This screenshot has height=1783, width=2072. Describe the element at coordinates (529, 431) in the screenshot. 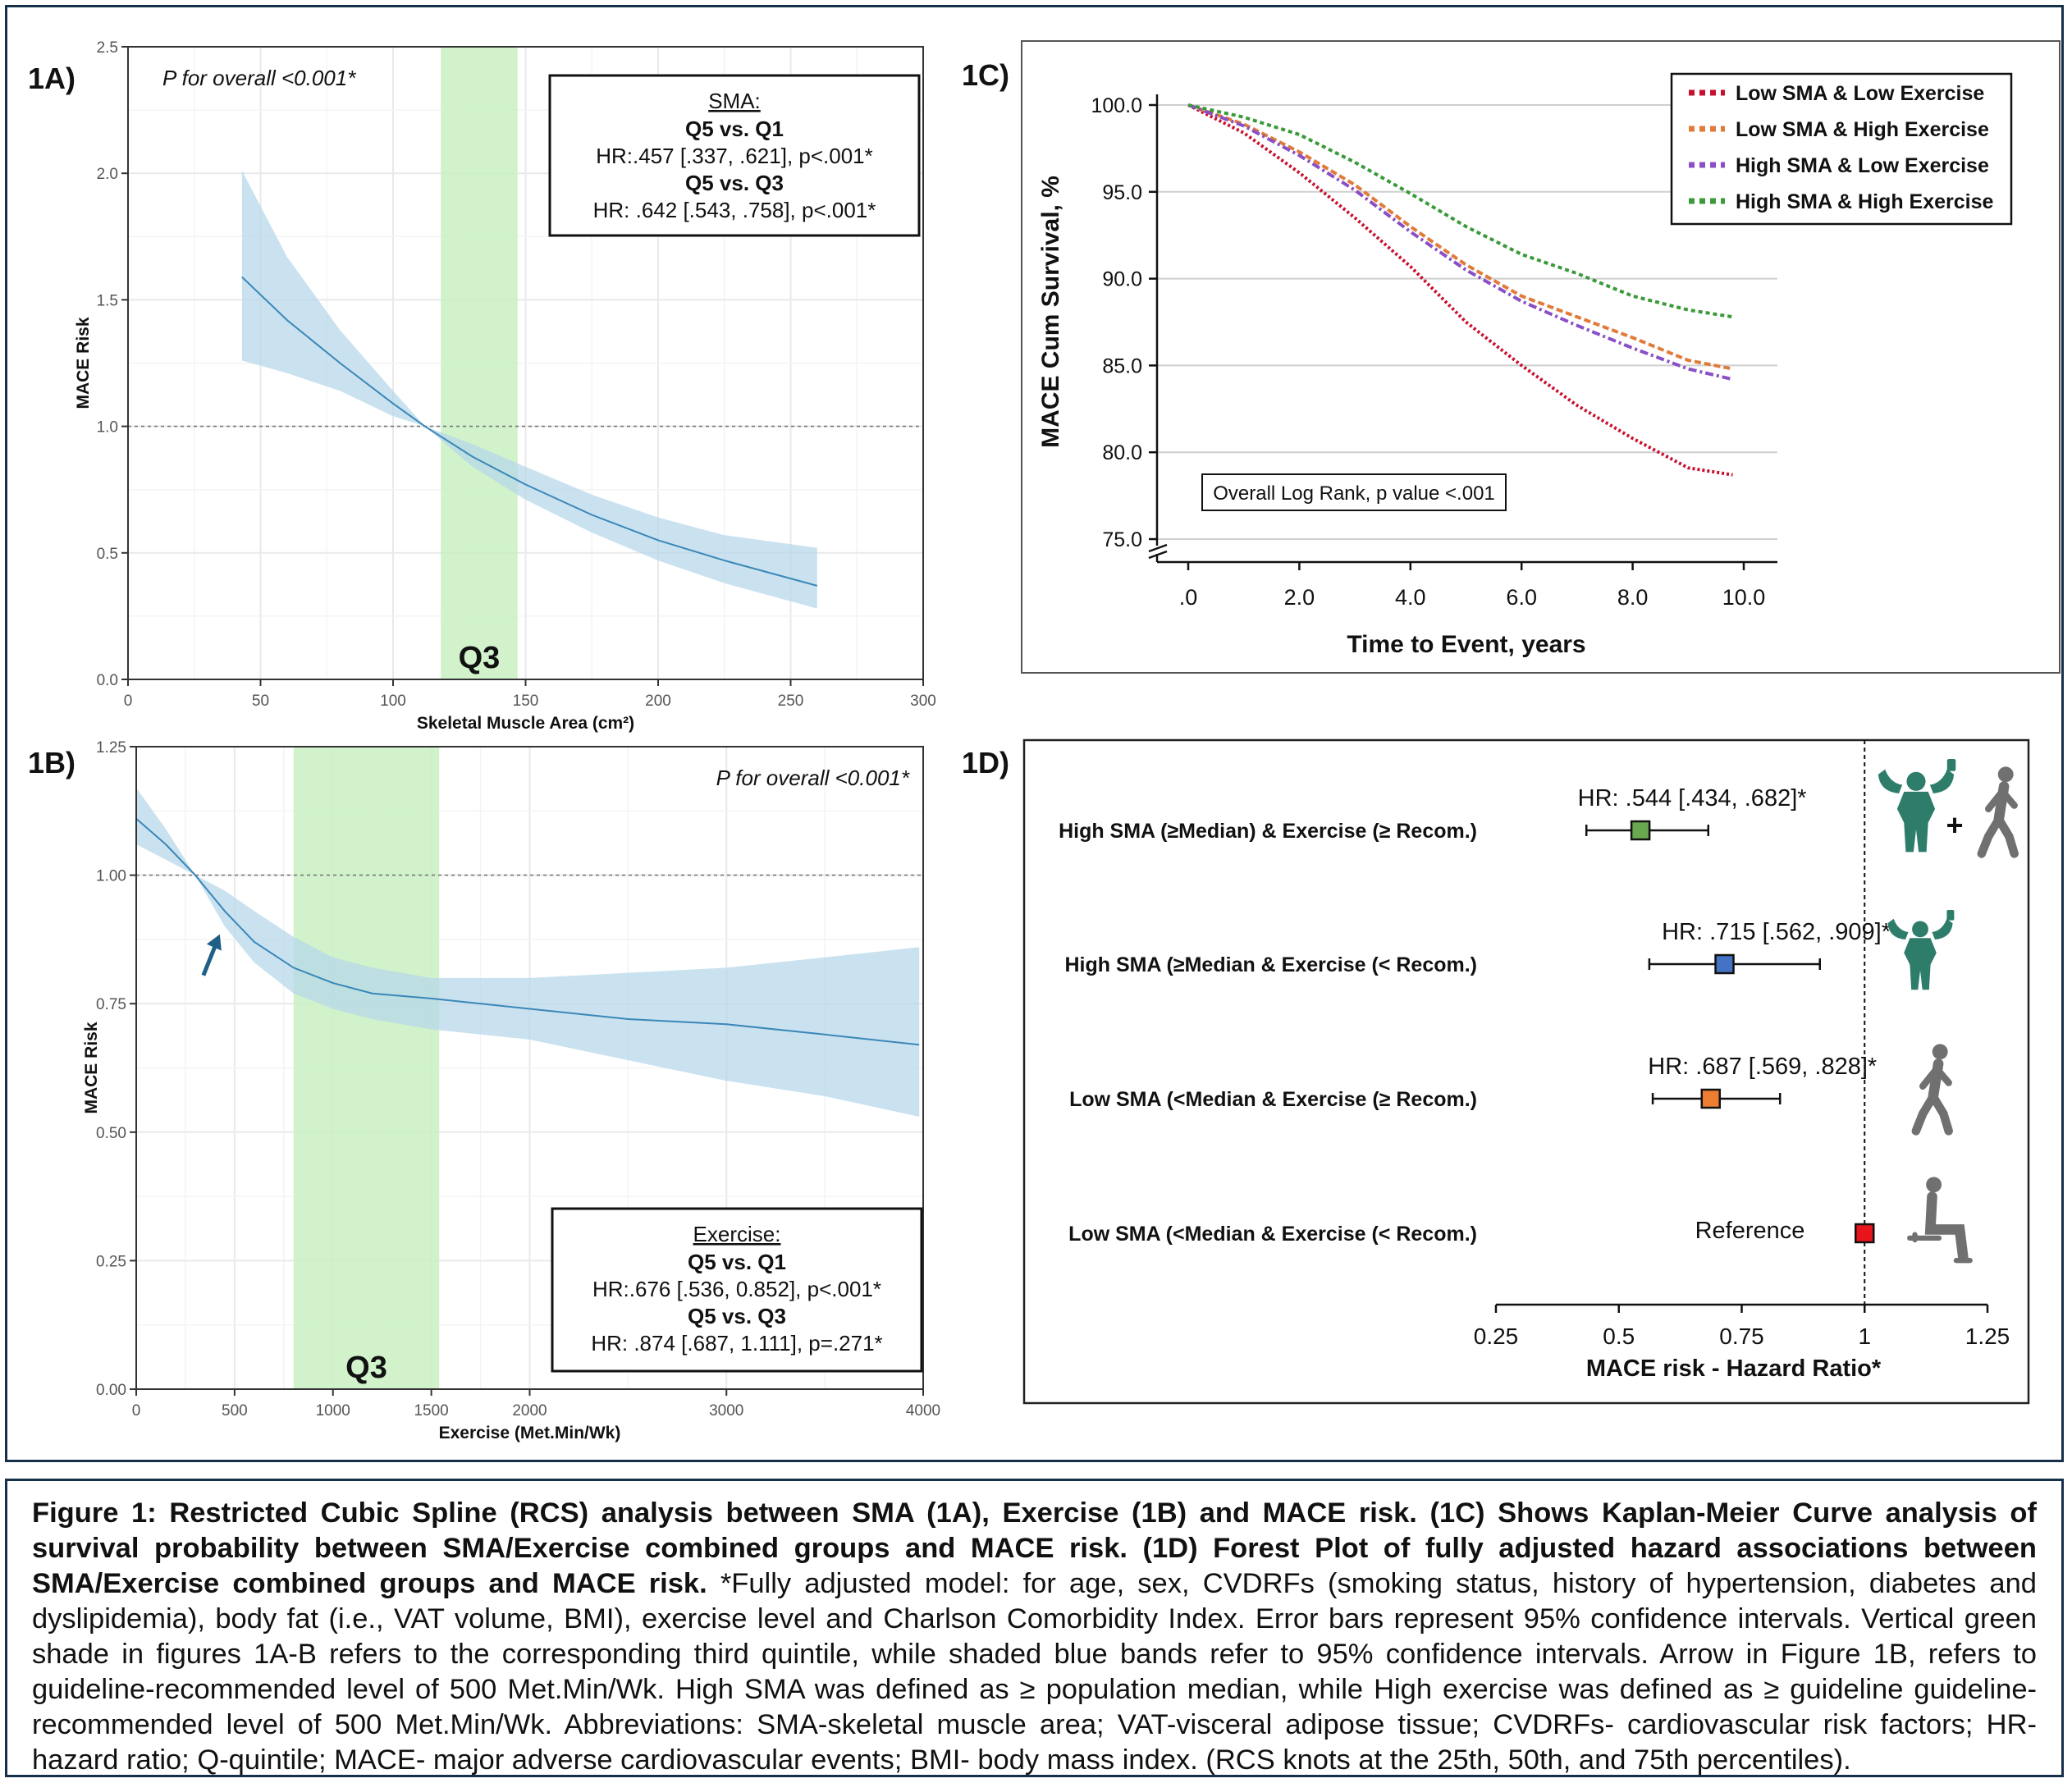

I see `hr-estimate-line` at that location.